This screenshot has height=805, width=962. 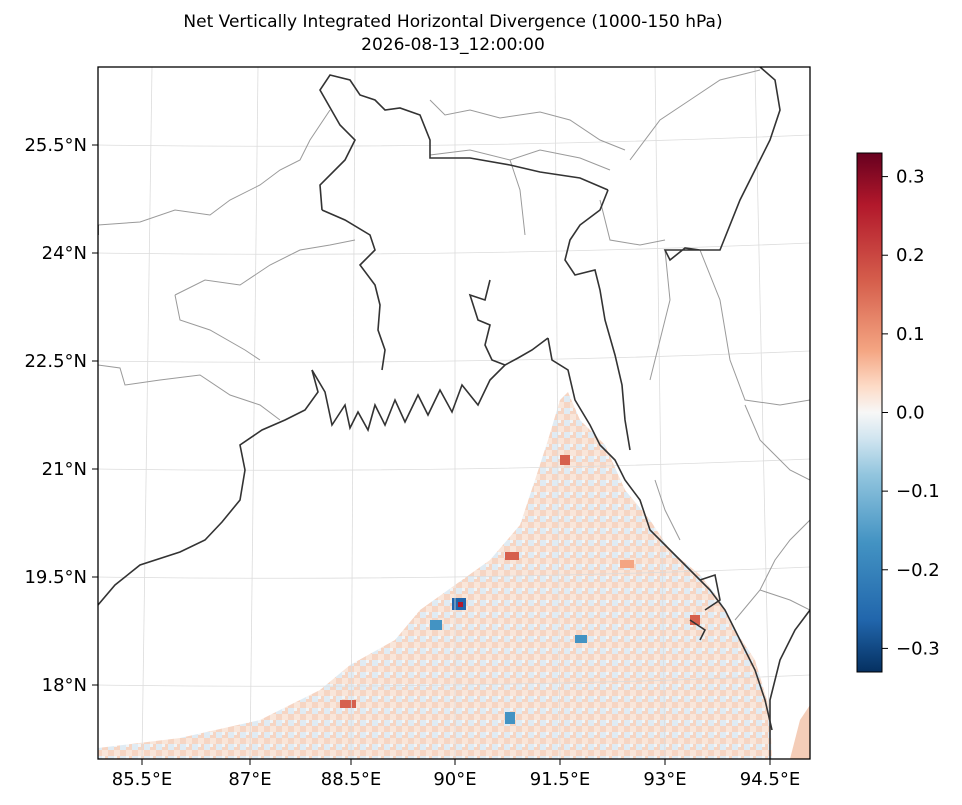 What do you see at coordinates (64, 253) in the screenshot?
I see `lat-tick-label: 24°N` at bounding box center [64, 253].